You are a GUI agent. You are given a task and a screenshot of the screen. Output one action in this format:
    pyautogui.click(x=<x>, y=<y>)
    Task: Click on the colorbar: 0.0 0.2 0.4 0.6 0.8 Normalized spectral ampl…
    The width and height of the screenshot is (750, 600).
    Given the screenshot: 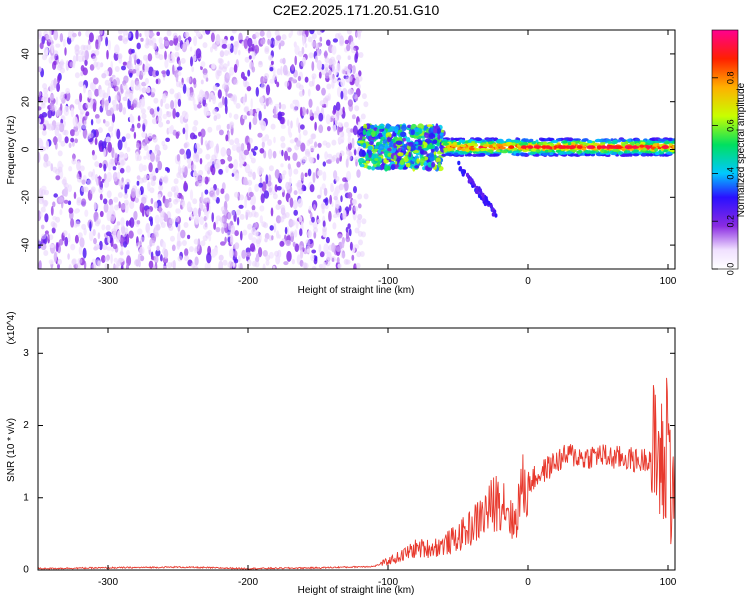 What is the action you would take?
    pyautogui.click(x=729, y=152)
    